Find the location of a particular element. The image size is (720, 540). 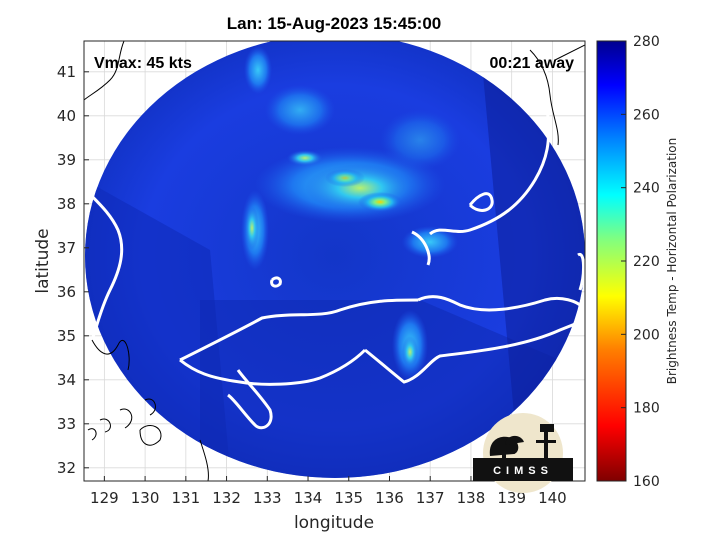

colorbar-tick-labels: 160 180 200 220 240 260 280 is located at coordinates (640, 262).